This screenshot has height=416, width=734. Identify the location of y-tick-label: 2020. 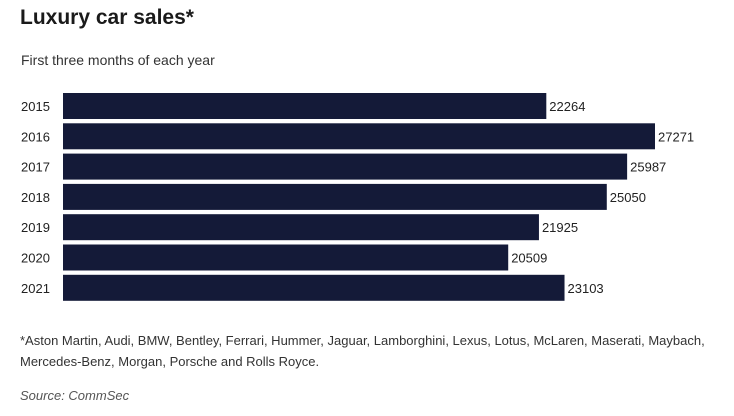
(35, 258).